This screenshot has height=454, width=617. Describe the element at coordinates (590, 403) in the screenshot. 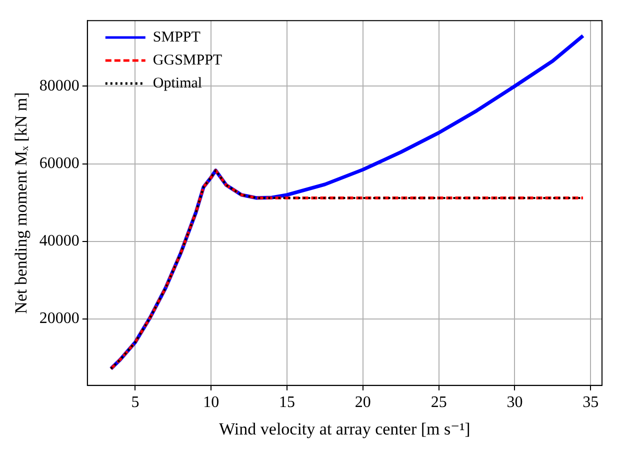

I see `x-tick-label: 35` at that location.